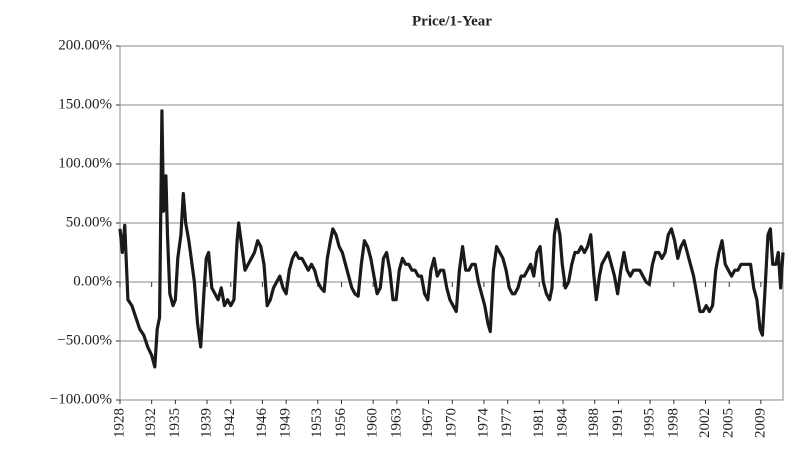 This screenshot has height=450, width=800. I want to click on y-tick-label: −50.00%, so click(84, 340).